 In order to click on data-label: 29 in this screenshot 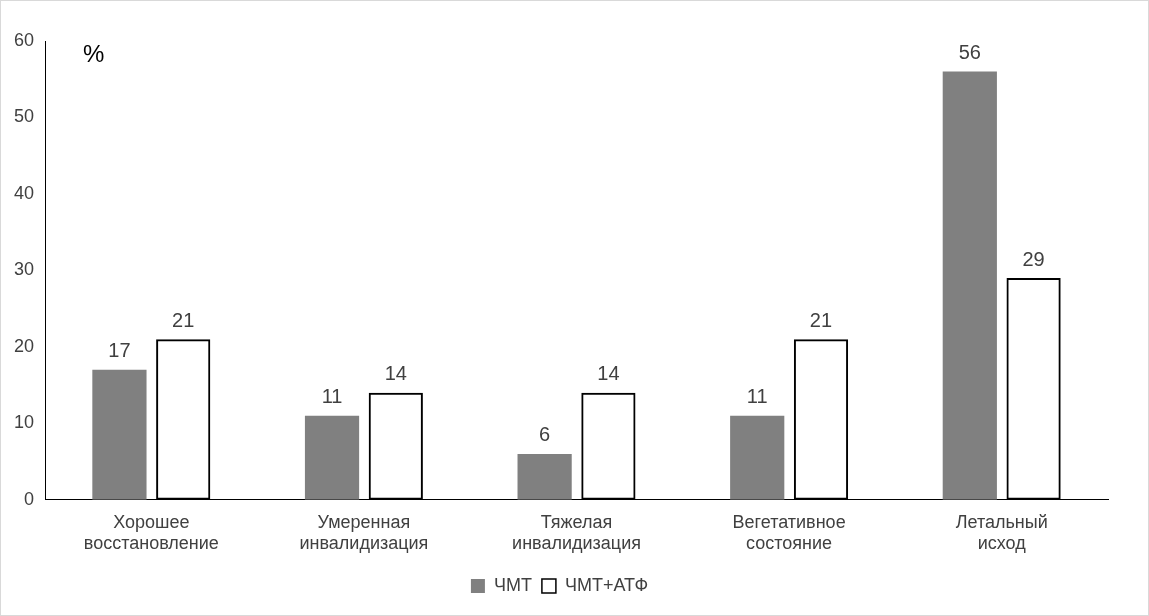, I will do `click(1033, 258)`.